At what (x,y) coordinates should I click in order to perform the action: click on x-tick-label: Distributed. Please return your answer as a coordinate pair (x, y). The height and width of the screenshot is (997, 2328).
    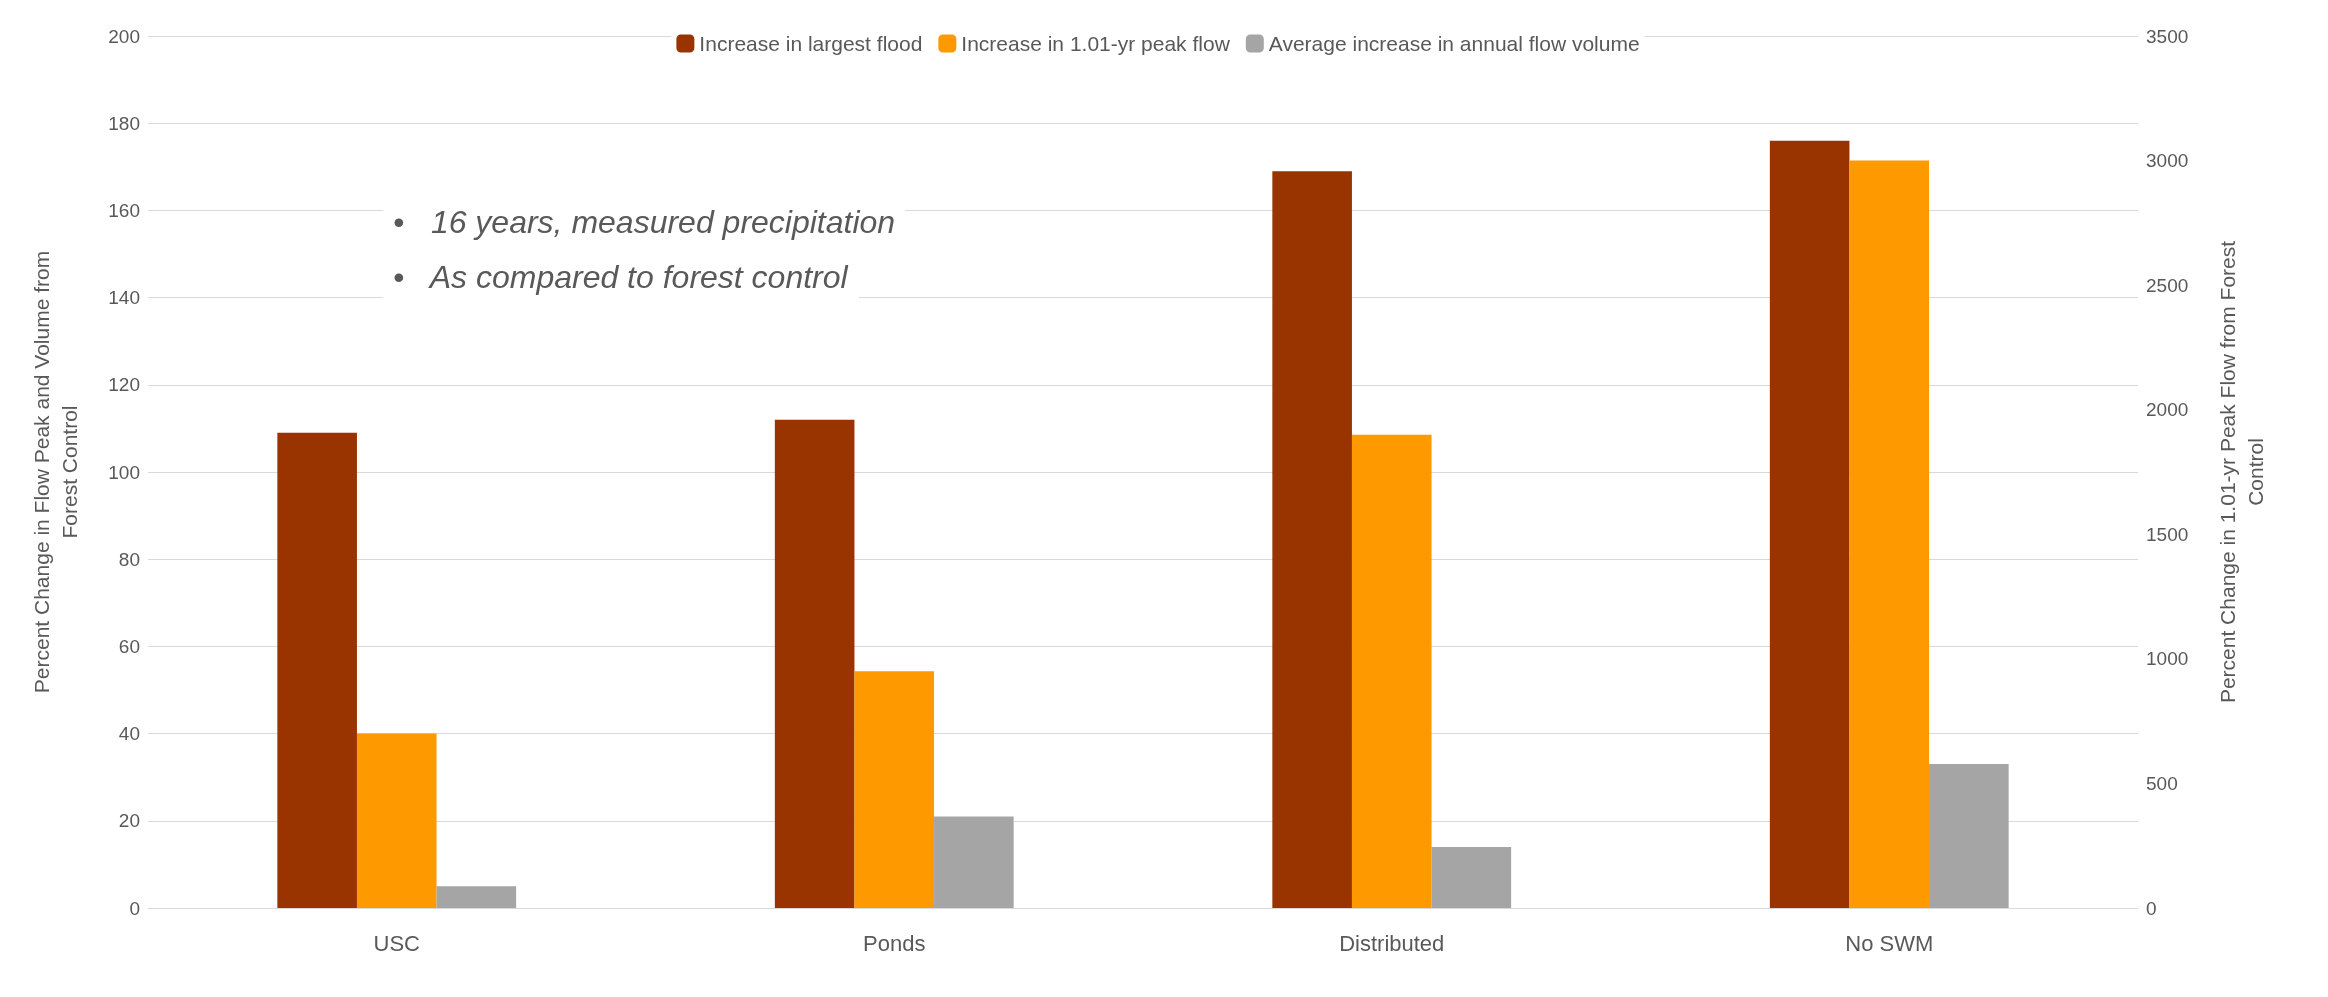
    Looking at the image, I should click on (1392, 943).